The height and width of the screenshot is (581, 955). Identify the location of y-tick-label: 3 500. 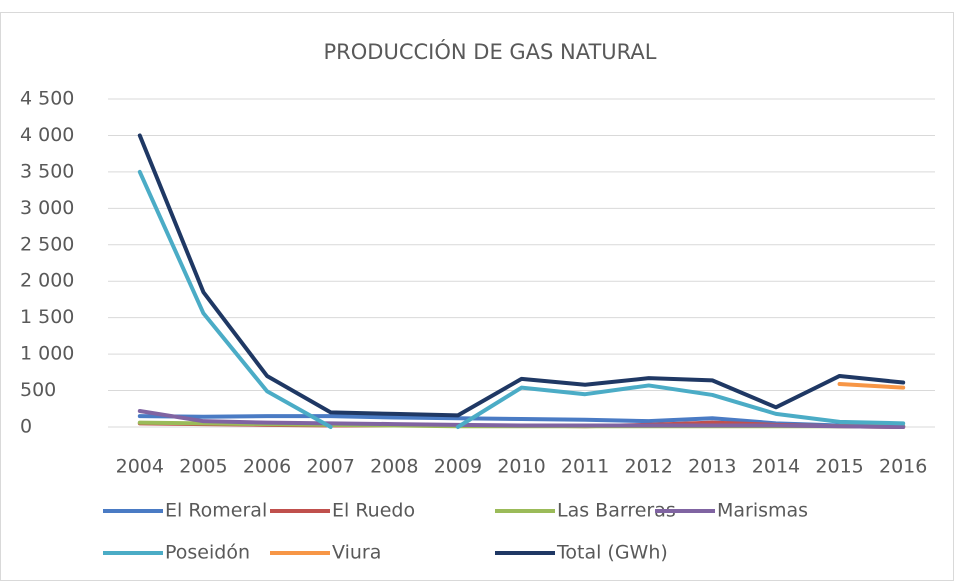
(47, 171).